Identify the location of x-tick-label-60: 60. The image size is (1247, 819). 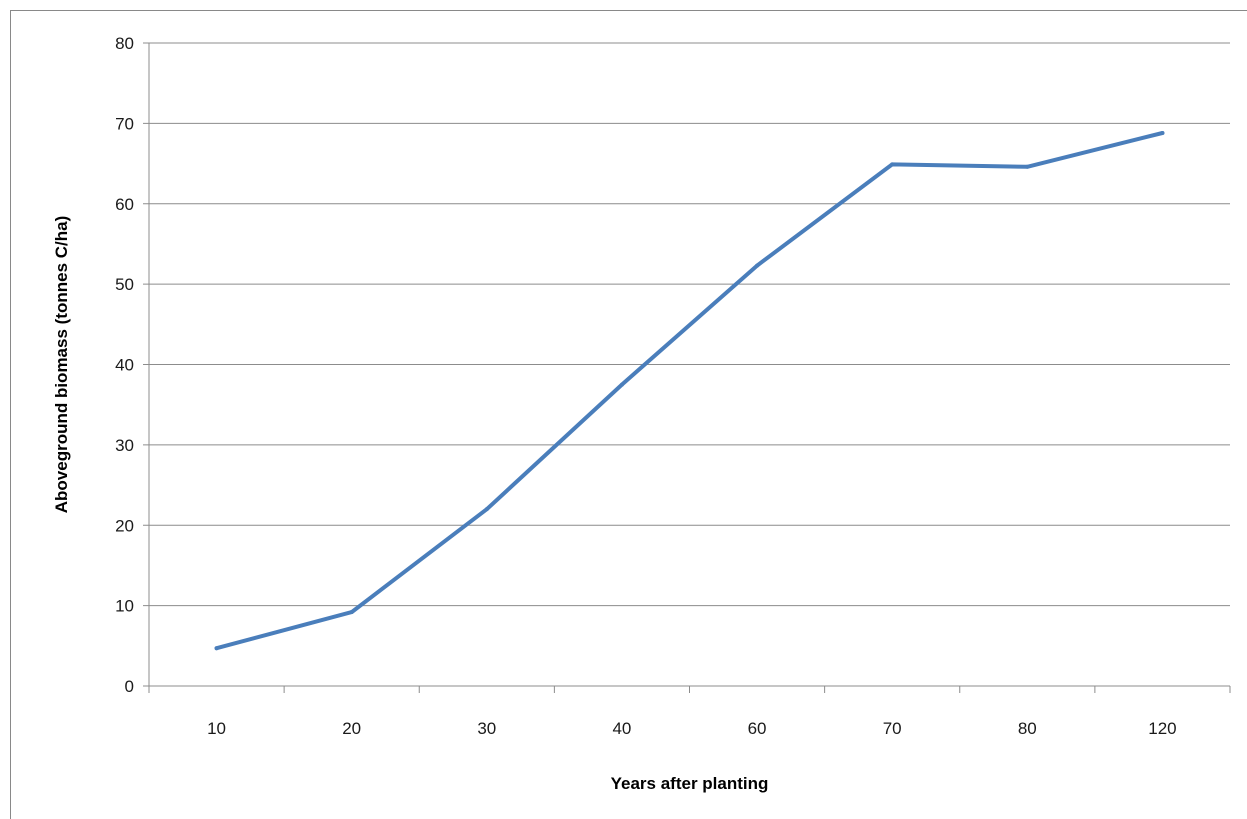
(757, 728).